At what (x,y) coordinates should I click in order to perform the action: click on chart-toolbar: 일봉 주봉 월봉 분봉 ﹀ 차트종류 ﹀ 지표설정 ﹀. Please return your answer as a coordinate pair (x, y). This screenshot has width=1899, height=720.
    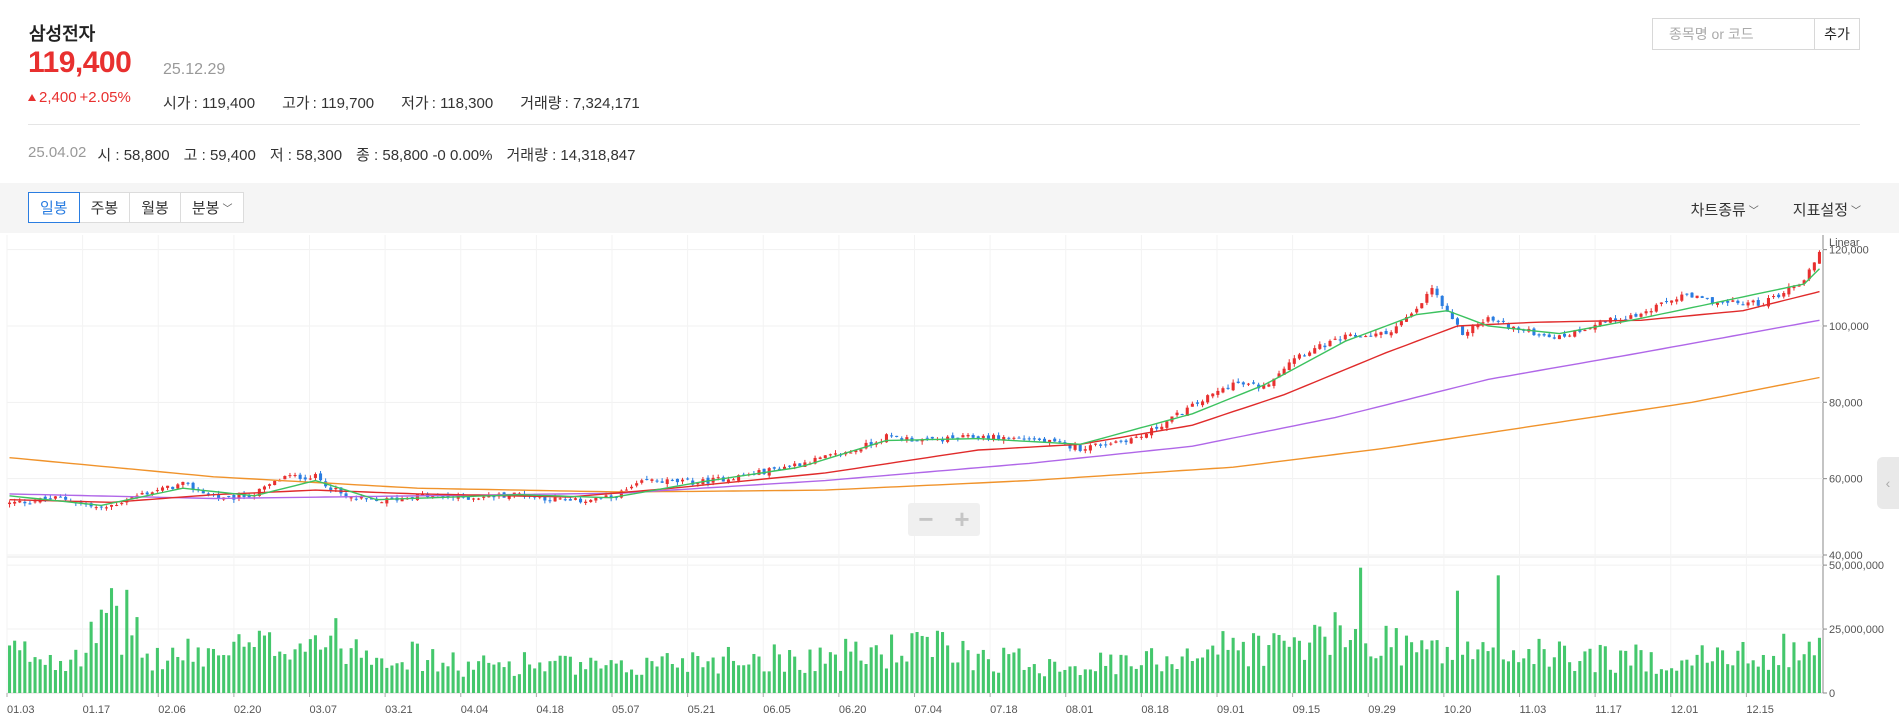
    Looking at the image, I should click on (949, 208).